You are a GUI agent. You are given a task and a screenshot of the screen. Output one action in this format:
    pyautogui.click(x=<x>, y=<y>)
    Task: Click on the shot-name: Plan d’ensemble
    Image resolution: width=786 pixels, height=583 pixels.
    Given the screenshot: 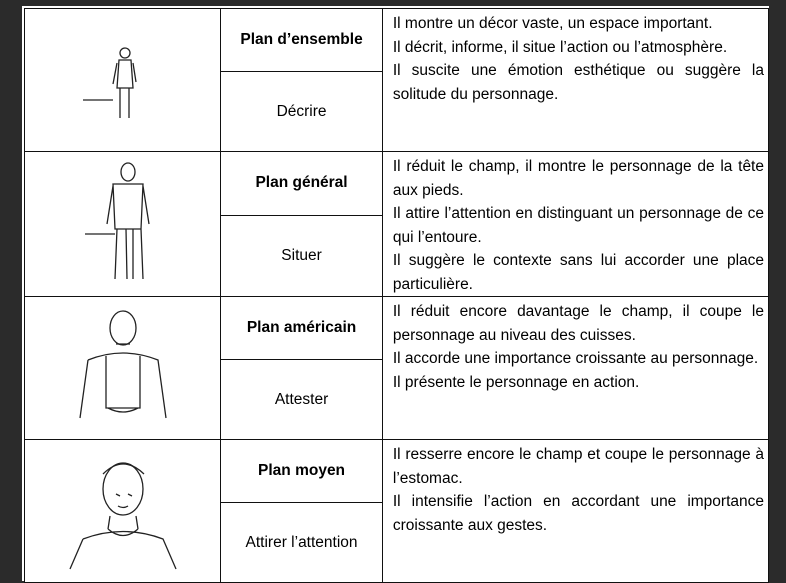 What is the action you would take?
    pyautogui.click(x=301, y=40)
    